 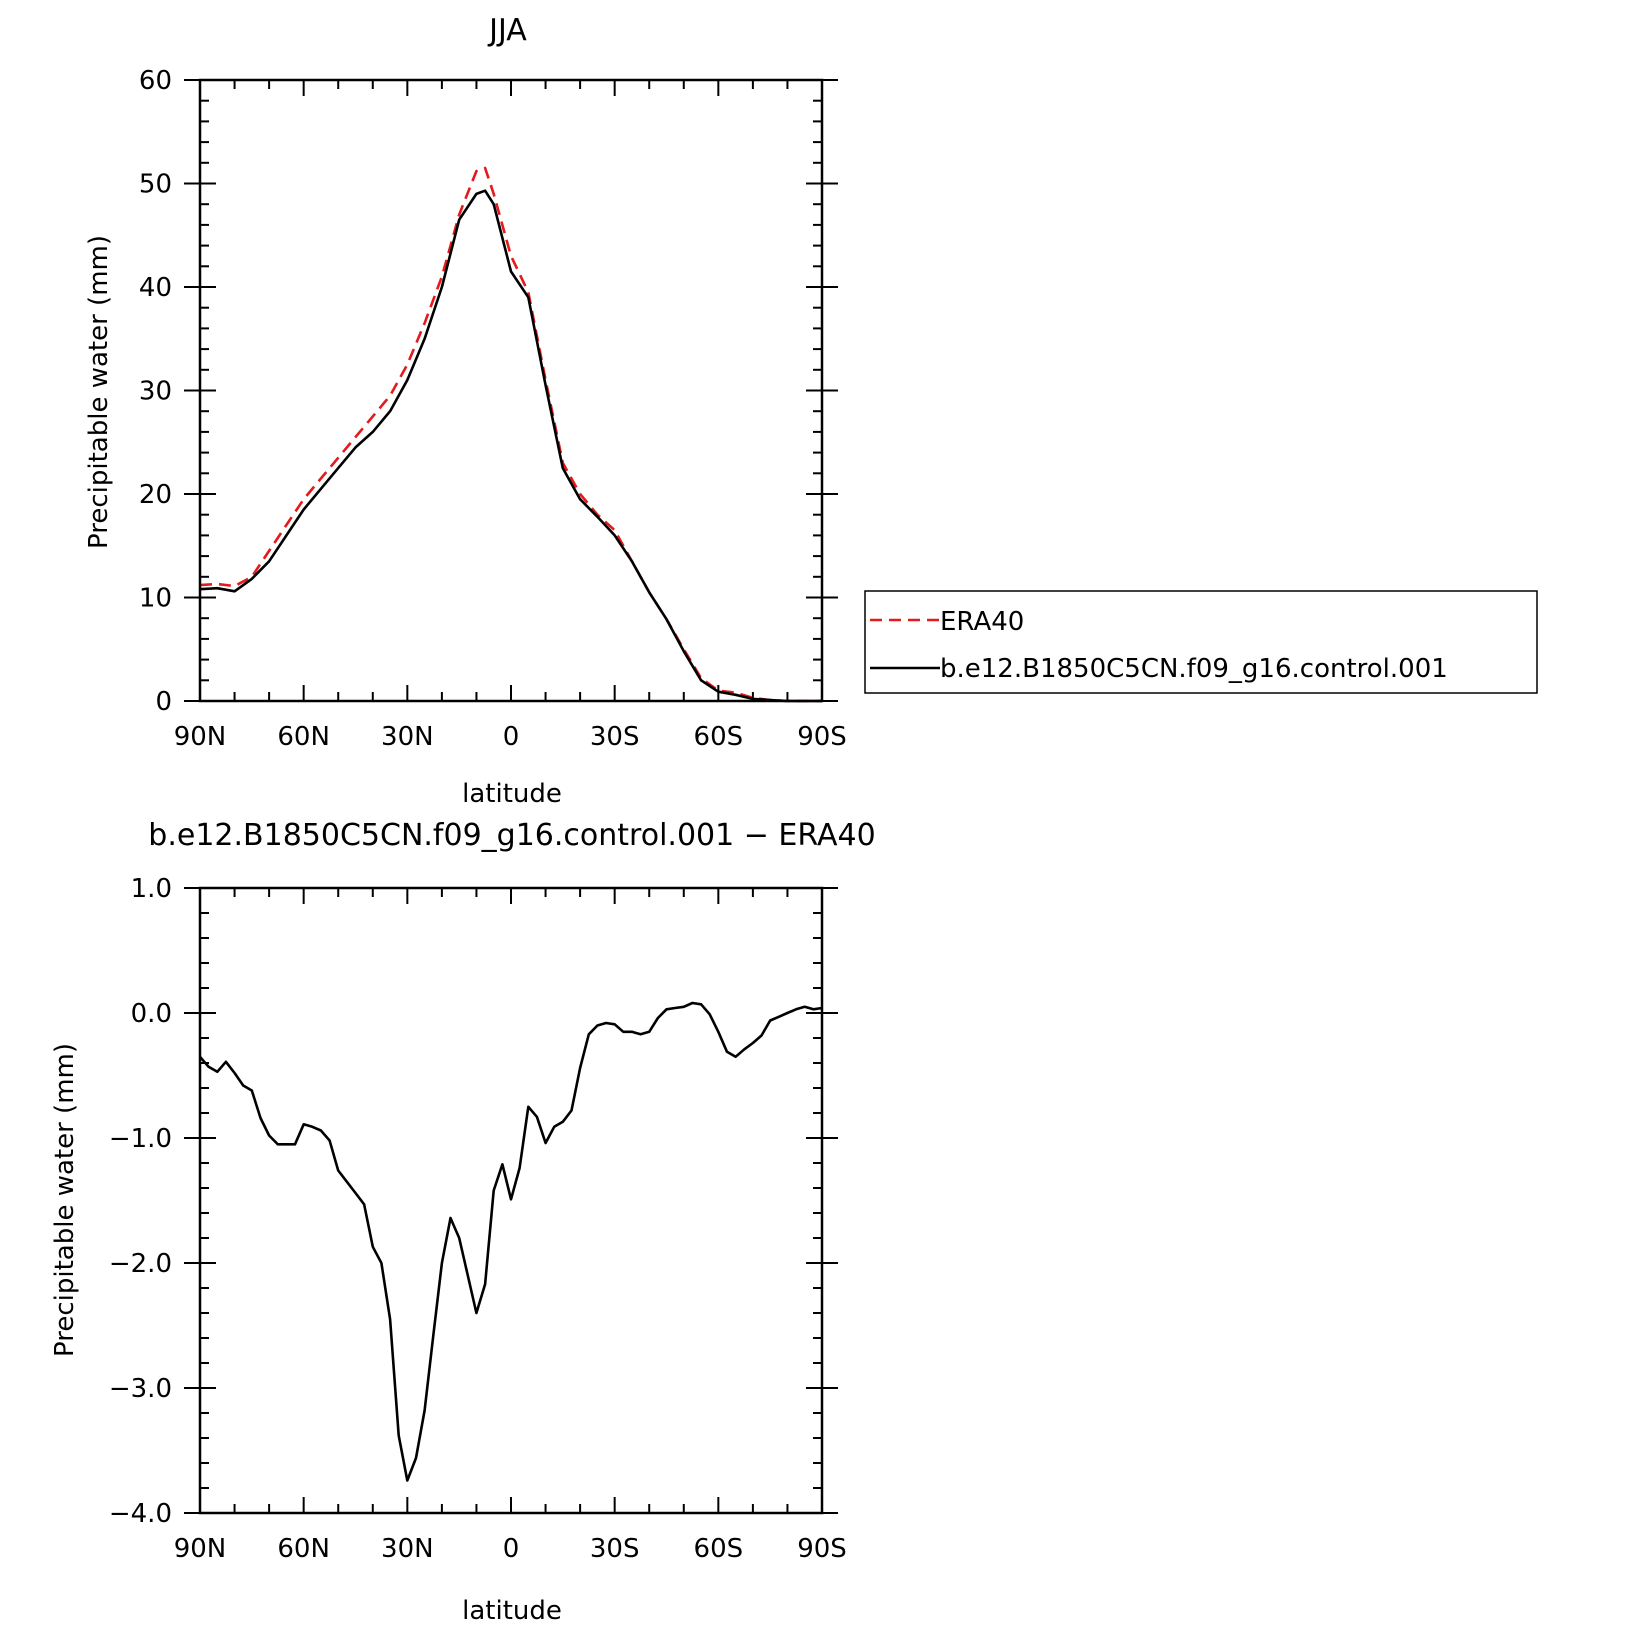 I want to click on bottom-x-tick-label: 0, so click(x=511, y=1549).